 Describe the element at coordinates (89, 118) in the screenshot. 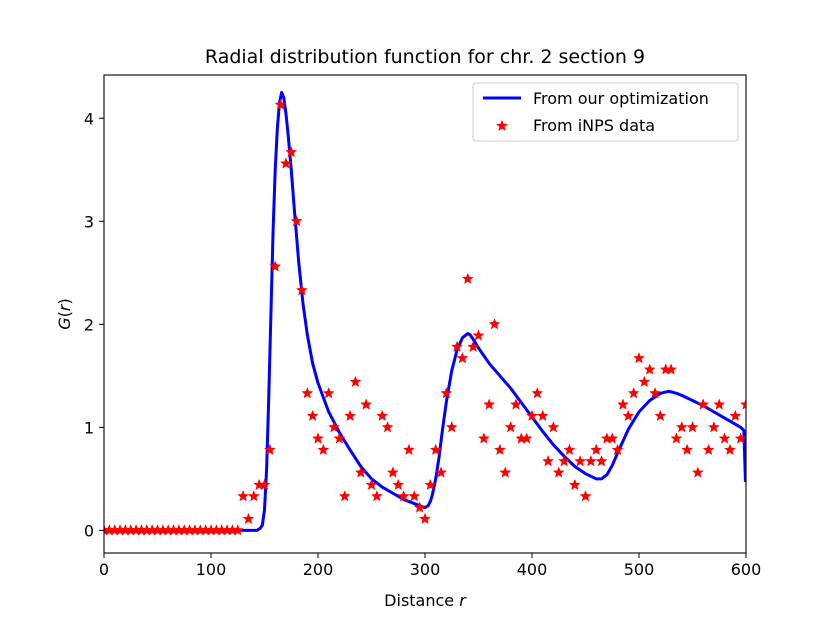

I see `y-tick-label: 4` at that location.